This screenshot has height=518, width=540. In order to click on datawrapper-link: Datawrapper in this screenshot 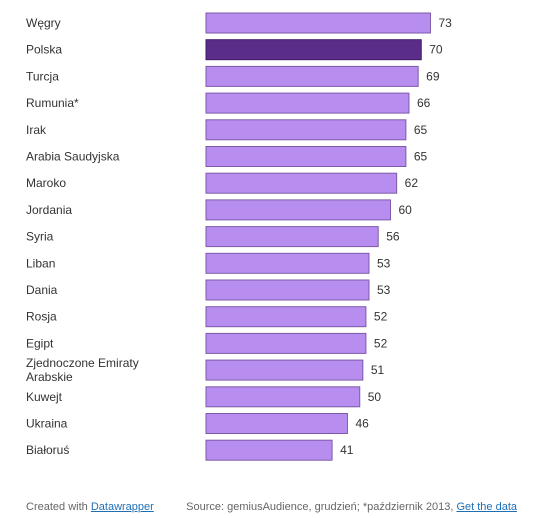, I will do `click(122, 507)`.